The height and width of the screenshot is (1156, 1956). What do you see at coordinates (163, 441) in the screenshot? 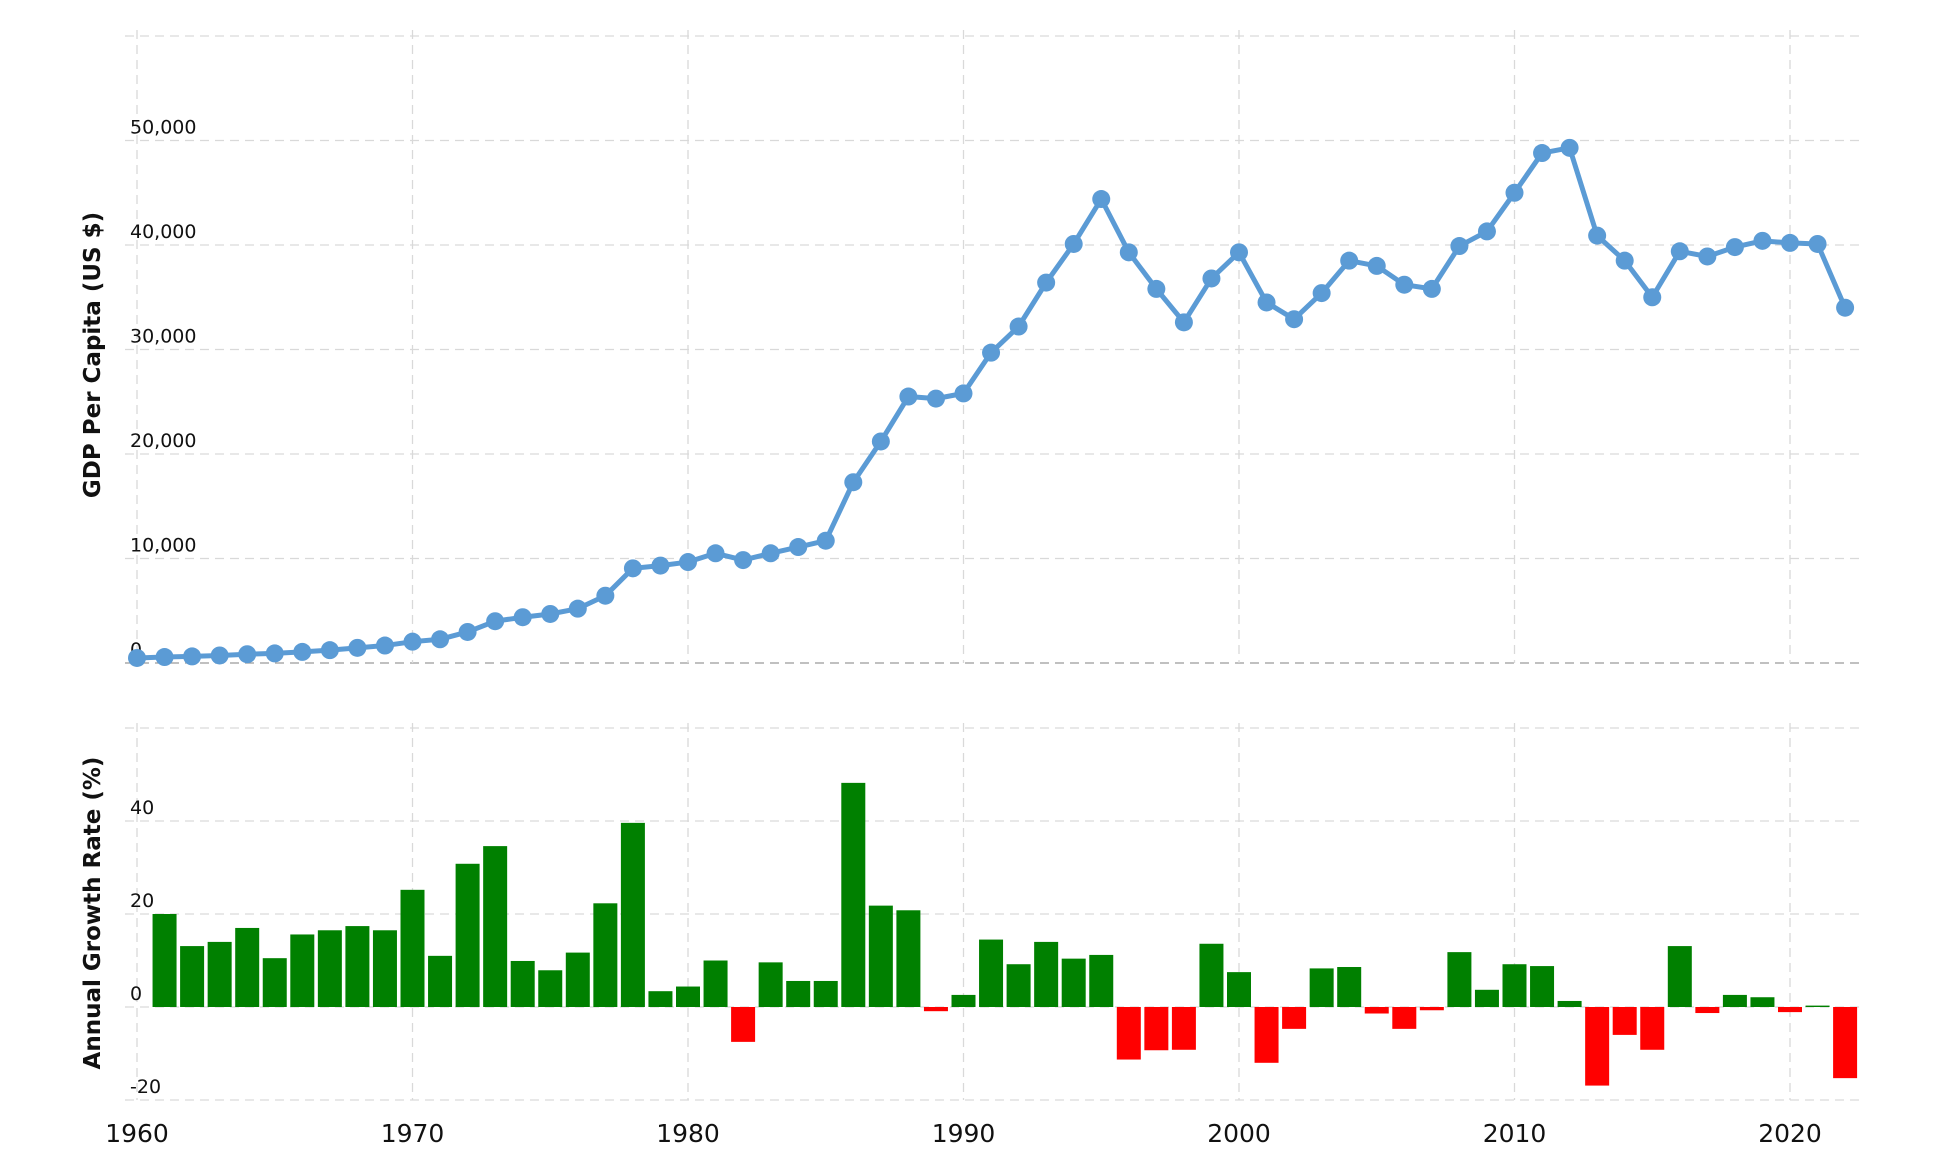
I see `gdp-y-tick-label: 20,000` at bounding box center [163, 441].